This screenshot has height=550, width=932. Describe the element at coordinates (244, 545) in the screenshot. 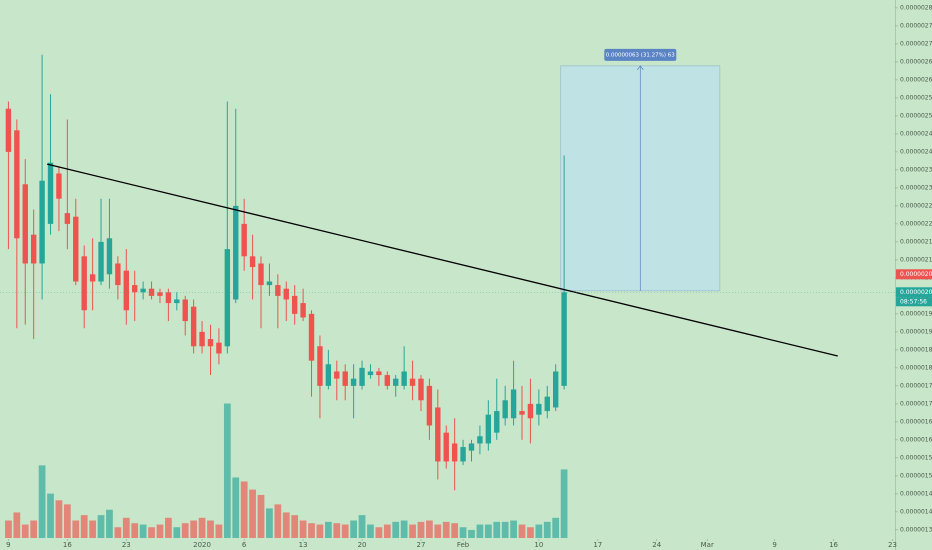

I see `x-tick-label: 6` at that location.